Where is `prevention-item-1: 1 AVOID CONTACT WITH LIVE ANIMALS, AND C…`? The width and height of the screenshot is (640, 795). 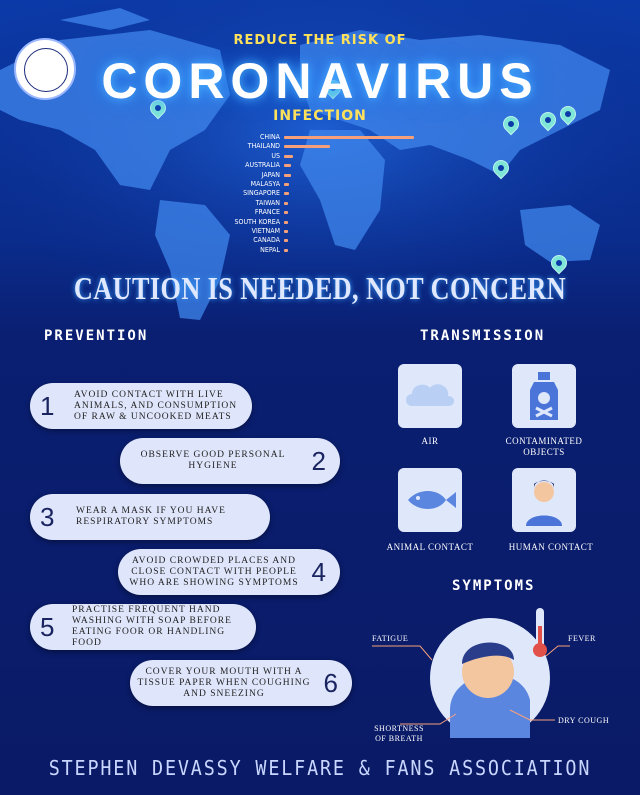
prevention-item-1: 1 AVOID CONTACT WITH LIVE ANIMALS, AND C… is located at coordinates (141, 406).